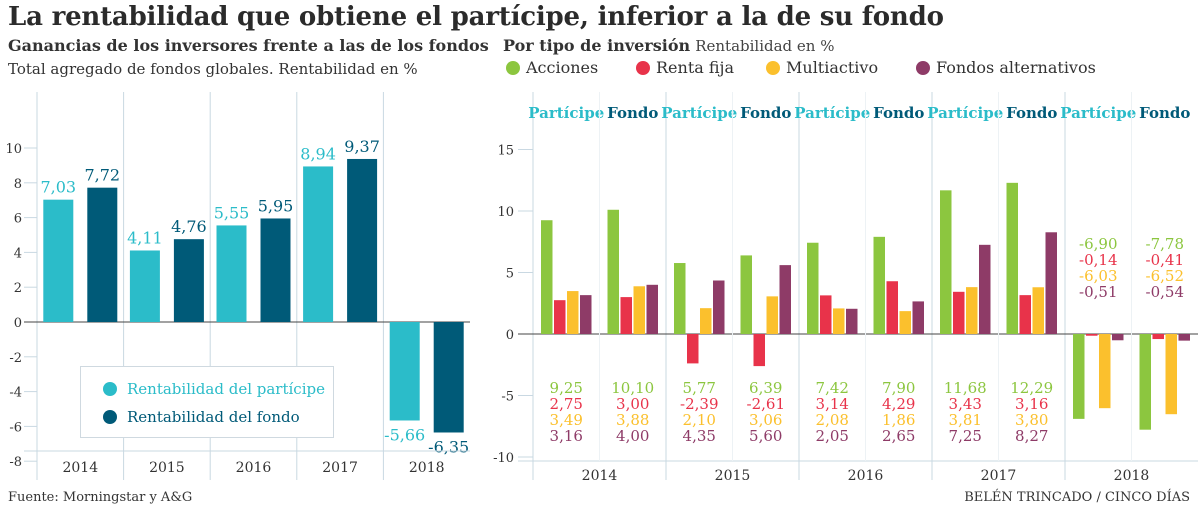 This screenshot has width=1200, height=510. I want to click on right-bar-participe-2016-renta_fija, so click(826, 314).